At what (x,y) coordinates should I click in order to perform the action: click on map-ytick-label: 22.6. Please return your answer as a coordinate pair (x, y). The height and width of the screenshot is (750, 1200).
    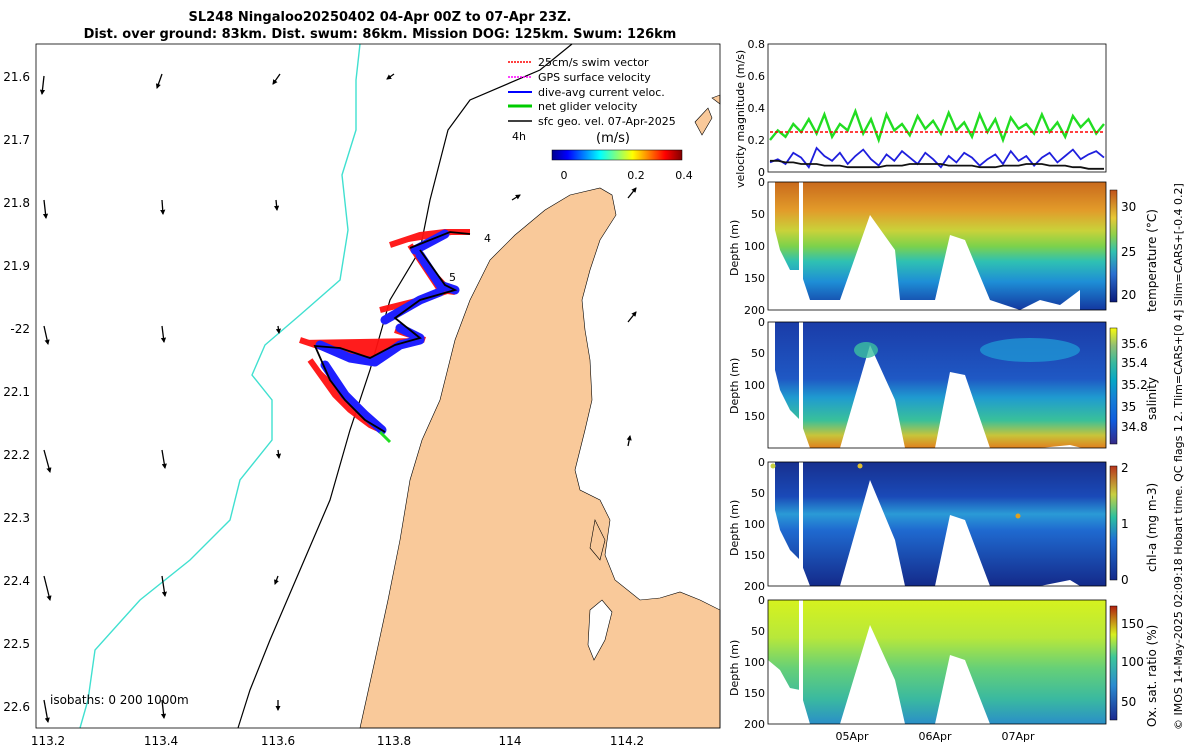
    Looking at the image, I should click on (16, 707).